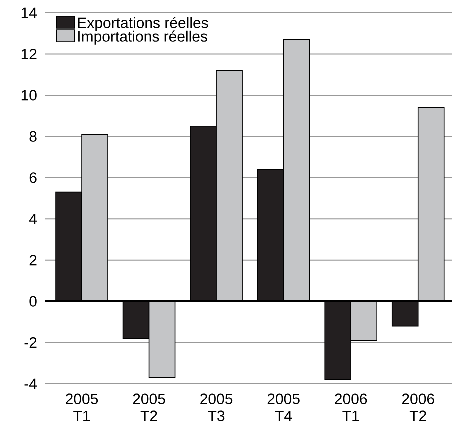 This screenshot has height=432, width=452. I want to click on legend-label: Importations réelles, so click(143, 37).